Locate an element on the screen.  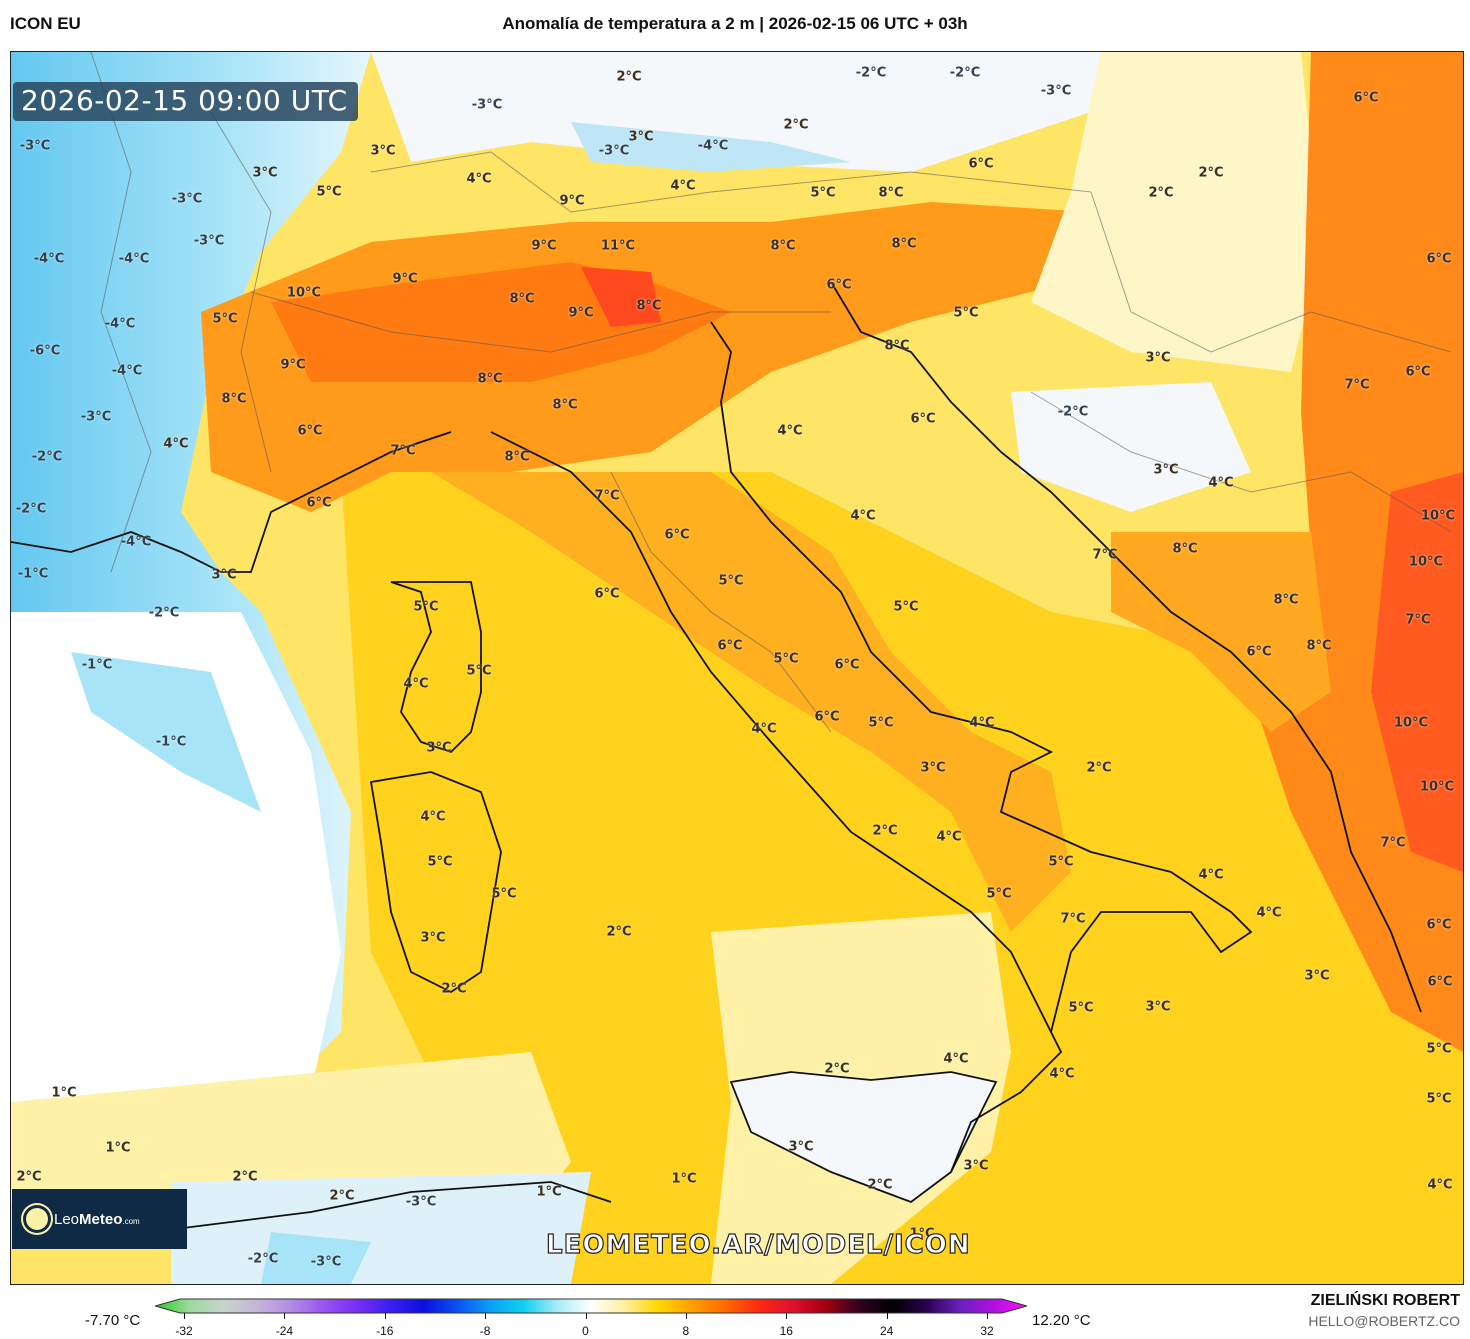
author-name: ZIELIŃSKI ROBERT is located at coordinates (1385, 1300).